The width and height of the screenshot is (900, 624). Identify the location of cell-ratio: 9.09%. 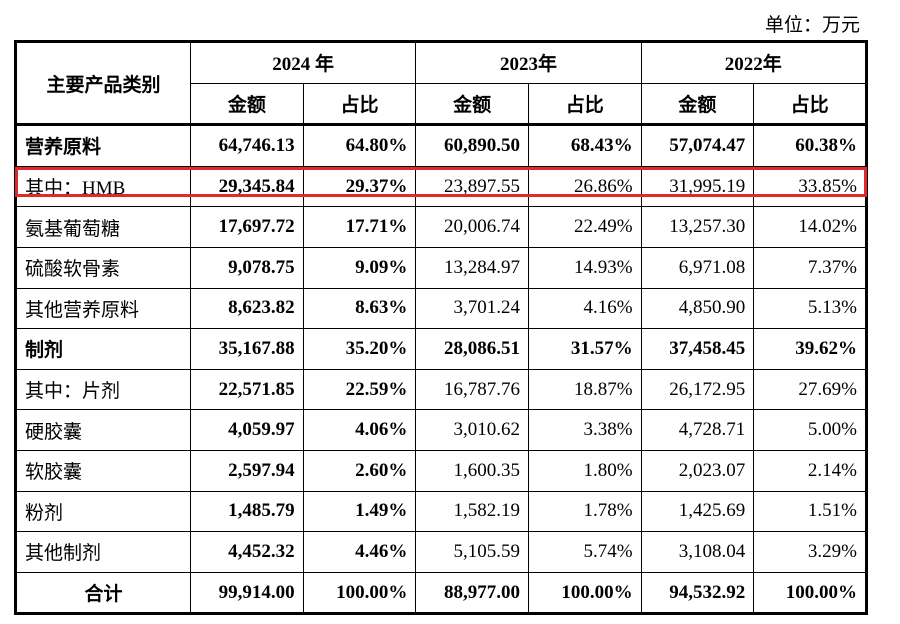
(359, 267).